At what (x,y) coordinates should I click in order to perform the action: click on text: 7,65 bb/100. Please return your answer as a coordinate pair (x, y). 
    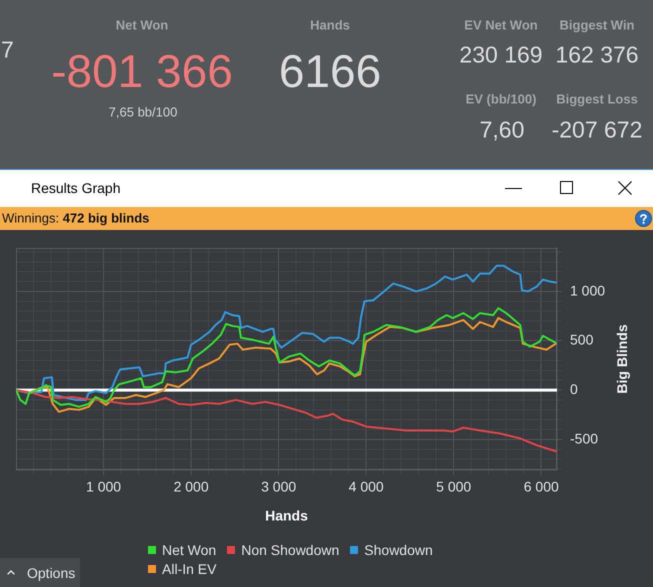
    Looking at the image, I should click on (143, 112).